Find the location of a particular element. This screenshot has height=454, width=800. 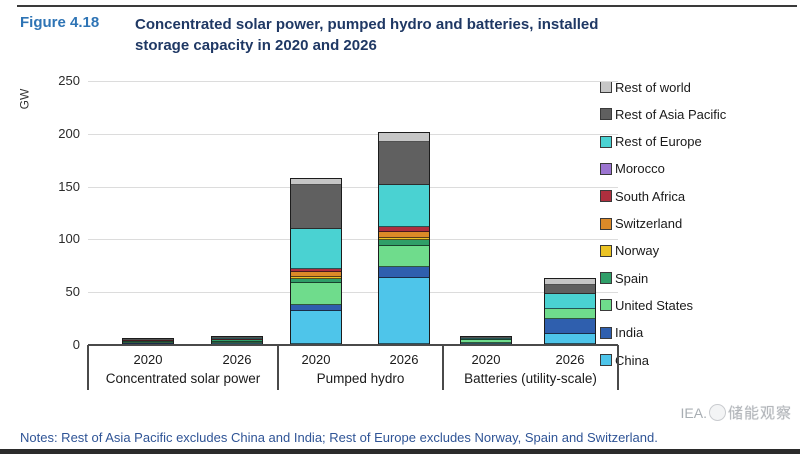

y-tick-label: 200 is located at coordinates (69, 133).